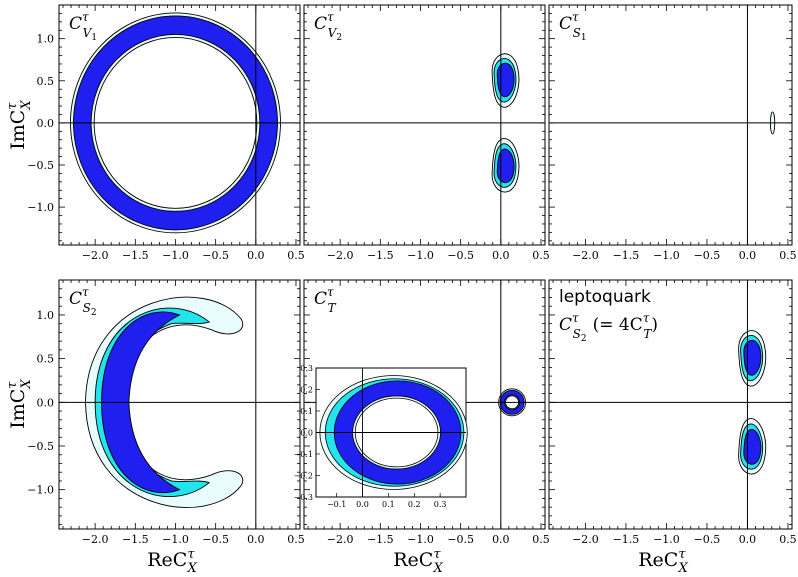 The width and height of the screenshot is (798, 577). Describe the element at coordinates (172, 561) in the screenshot. I see `x-axis-label-left: ReCτ X` at that location.